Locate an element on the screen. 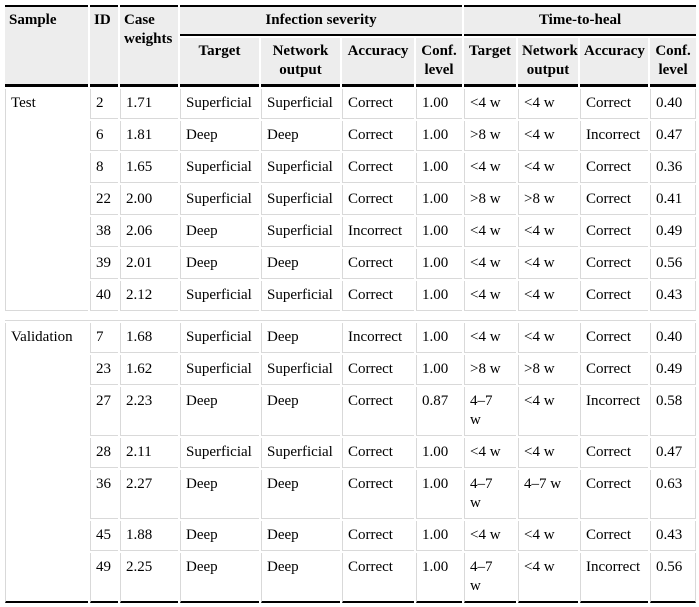 Image resolution: width=699 pixels, height=607 pixels. header-infection-accuracy: Accuracy is located at coordinates (378, 62).